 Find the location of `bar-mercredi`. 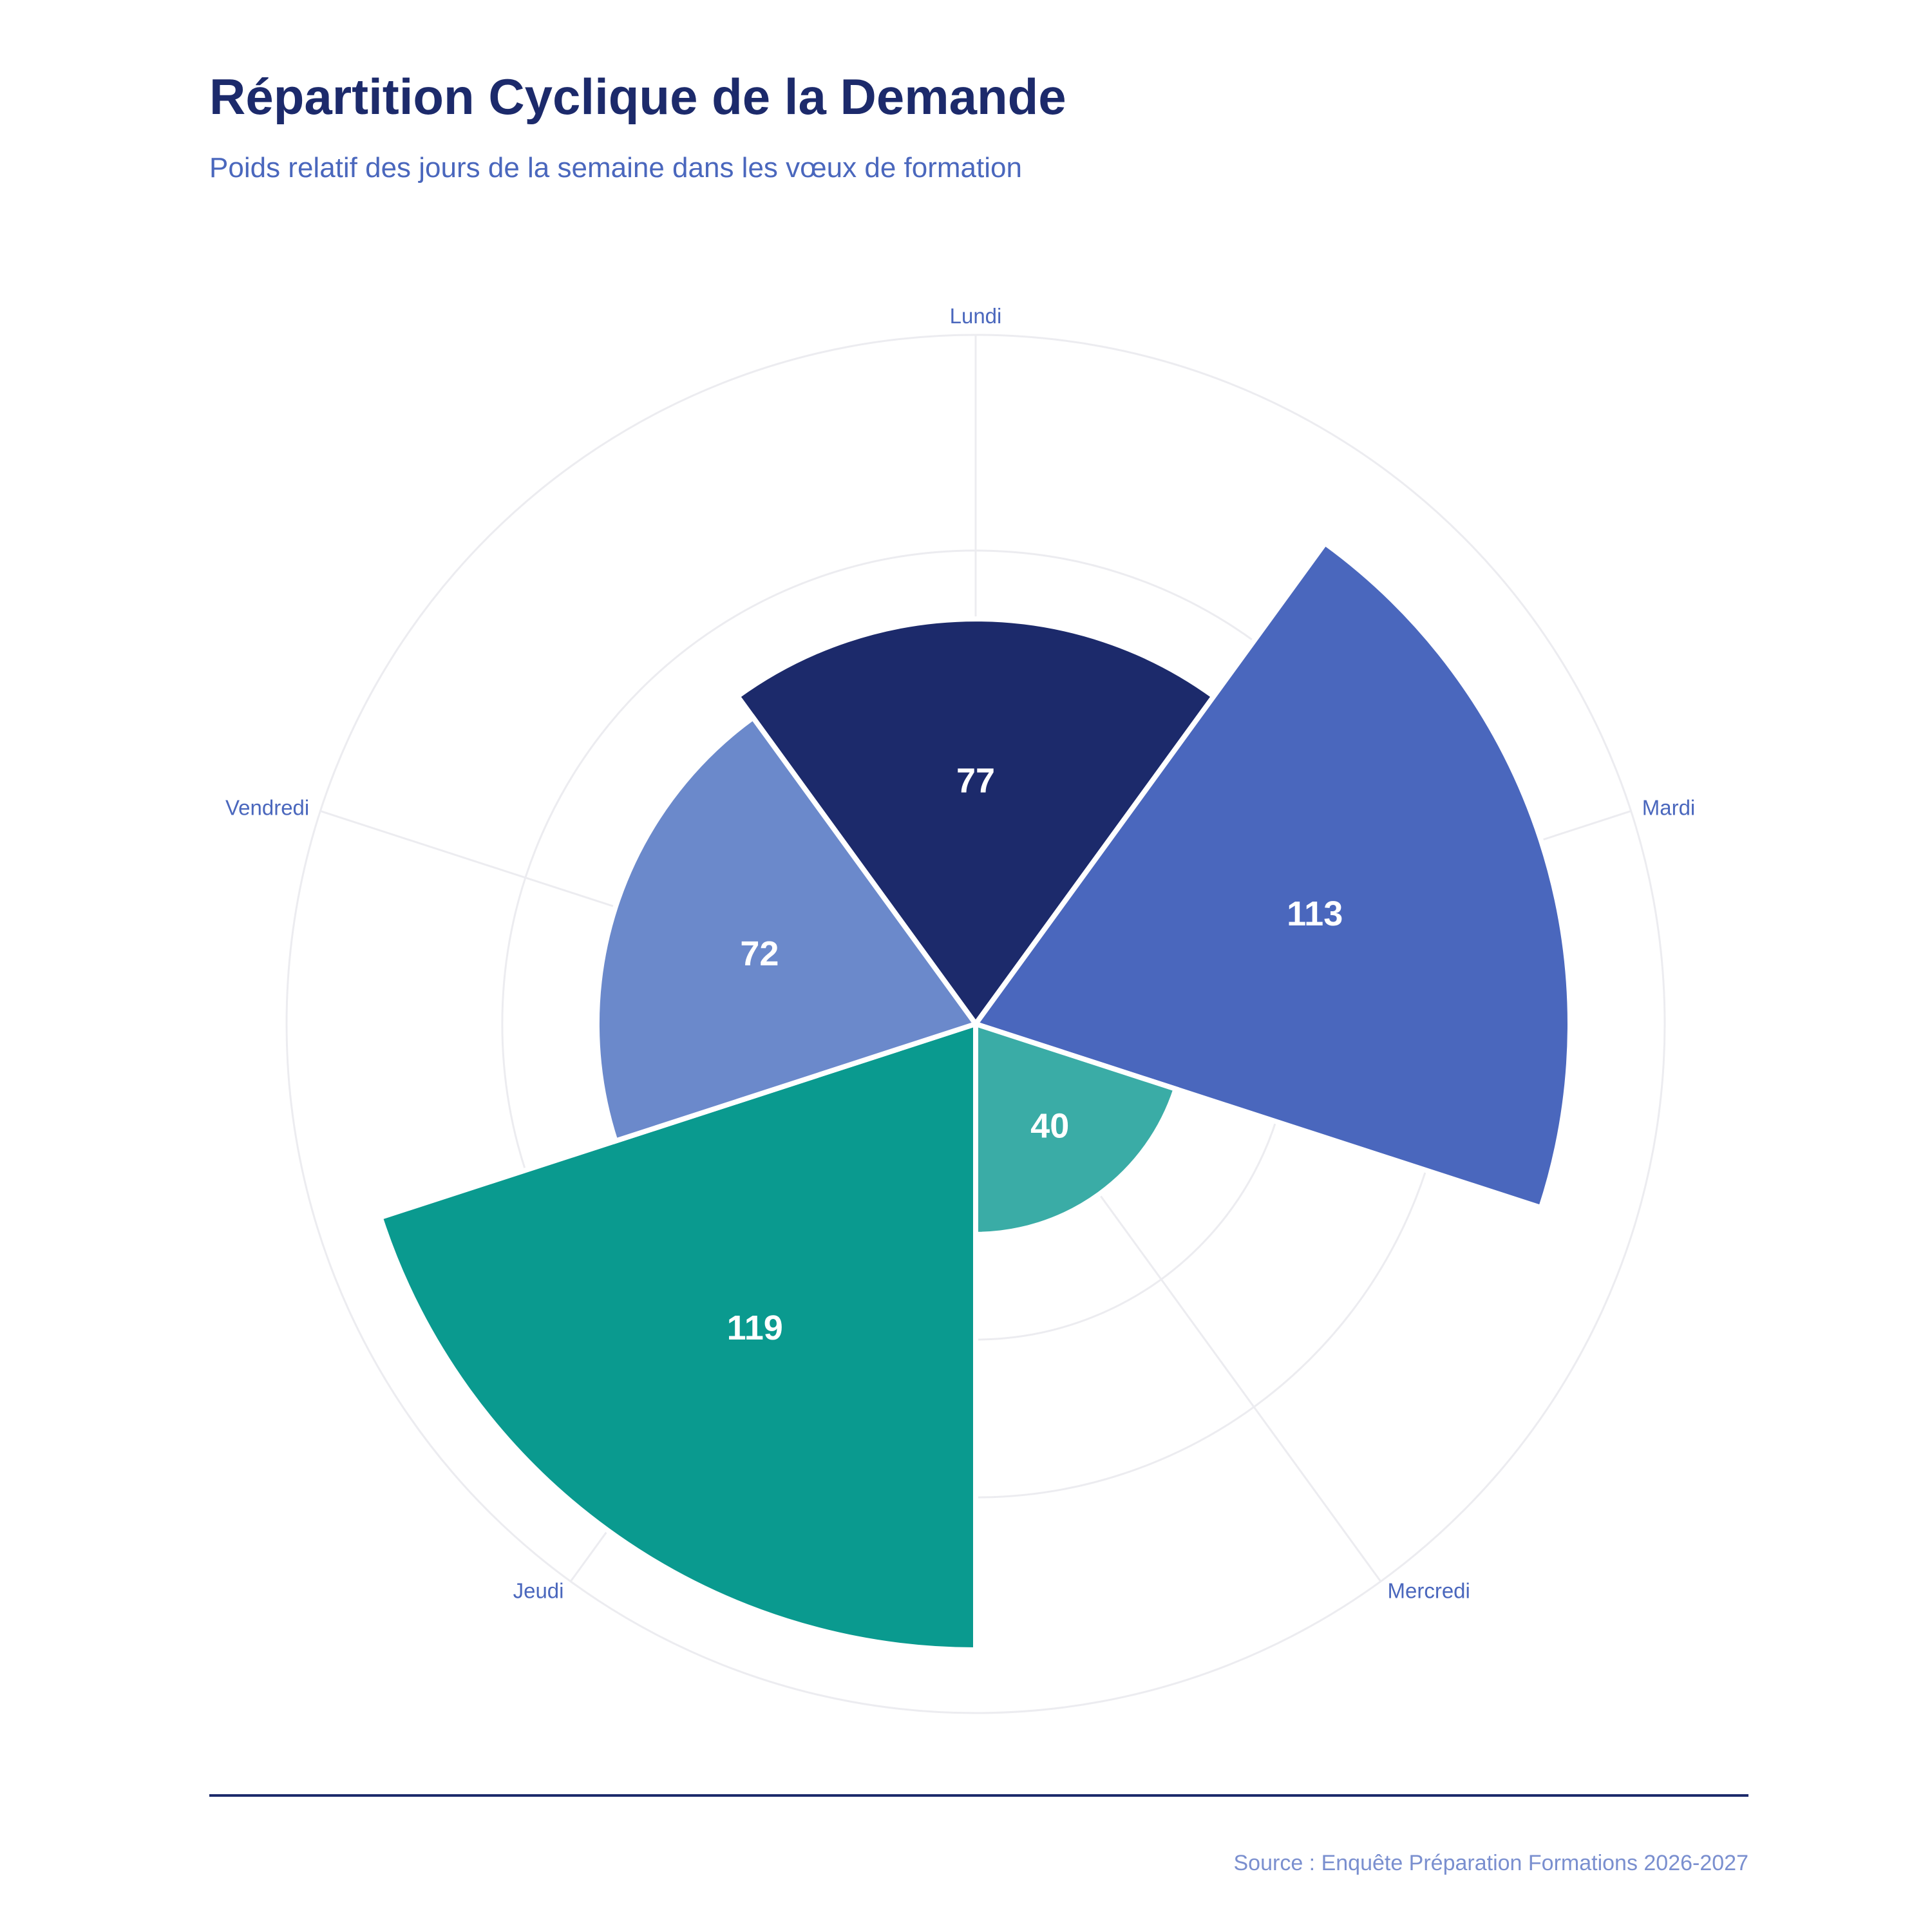

bar-mercredi is located at coordinates (1076, 1128).